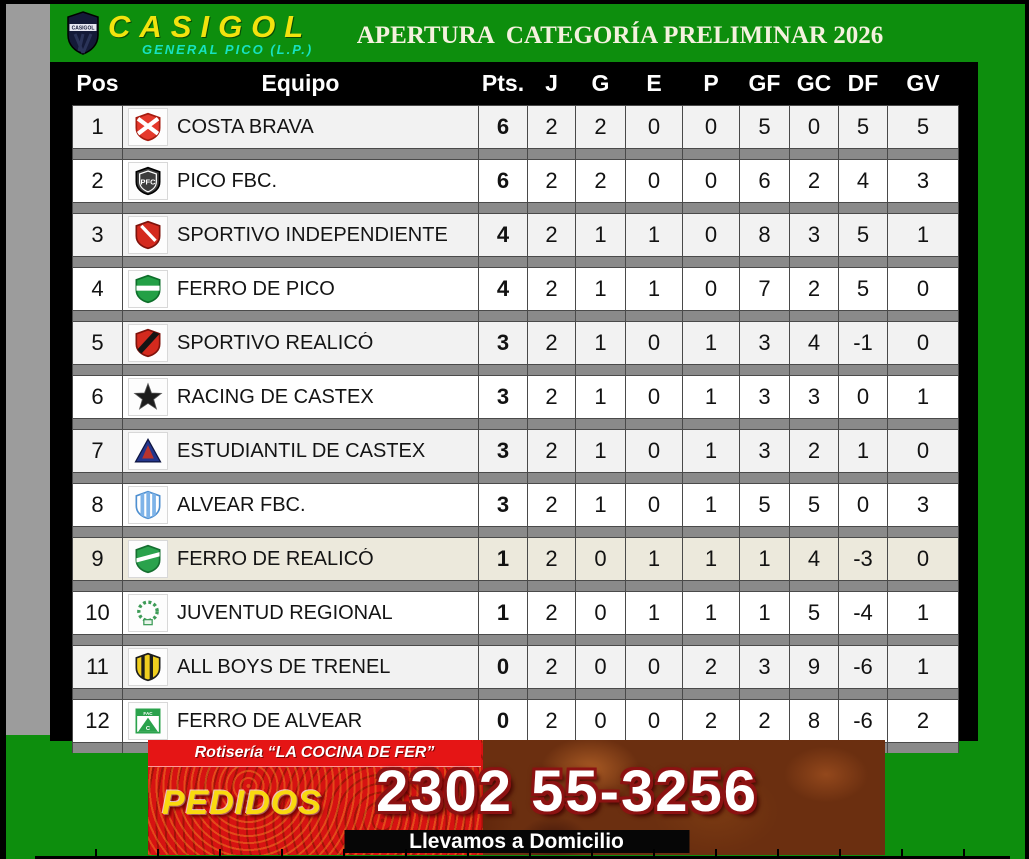 This screenshot has width=1029, height=859. I want to click on team-cell: ALVEAR FBC., so click(300, 505).